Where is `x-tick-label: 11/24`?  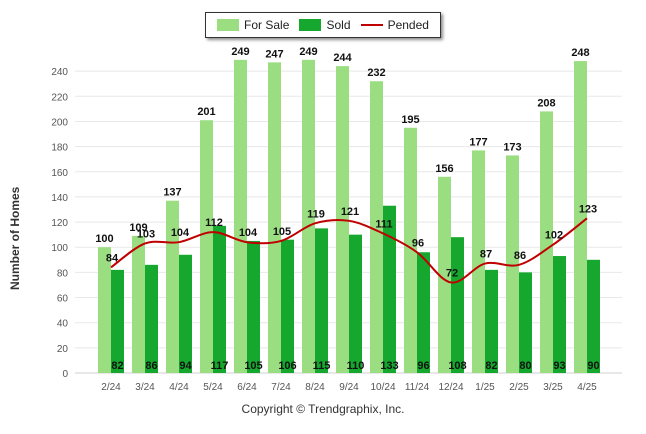 x-tick-label: 11/24 is located at coordinates (417, 387).